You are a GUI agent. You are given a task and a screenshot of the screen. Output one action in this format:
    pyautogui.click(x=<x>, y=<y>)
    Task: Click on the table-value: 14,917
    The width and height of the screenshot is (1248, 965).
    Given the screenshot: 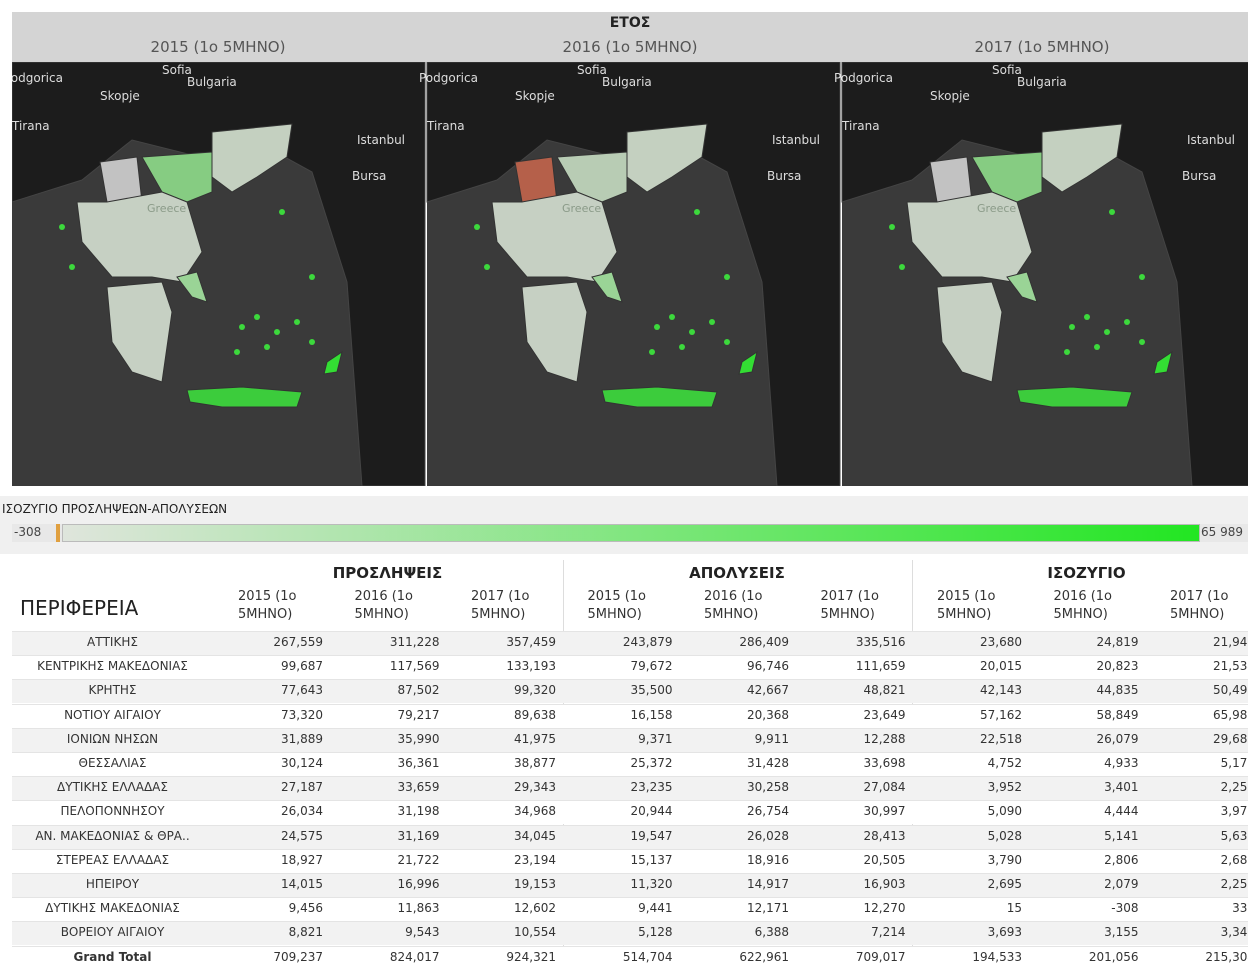 What is the action you would take?
    pyautogui.click(x=768, y=884)
    